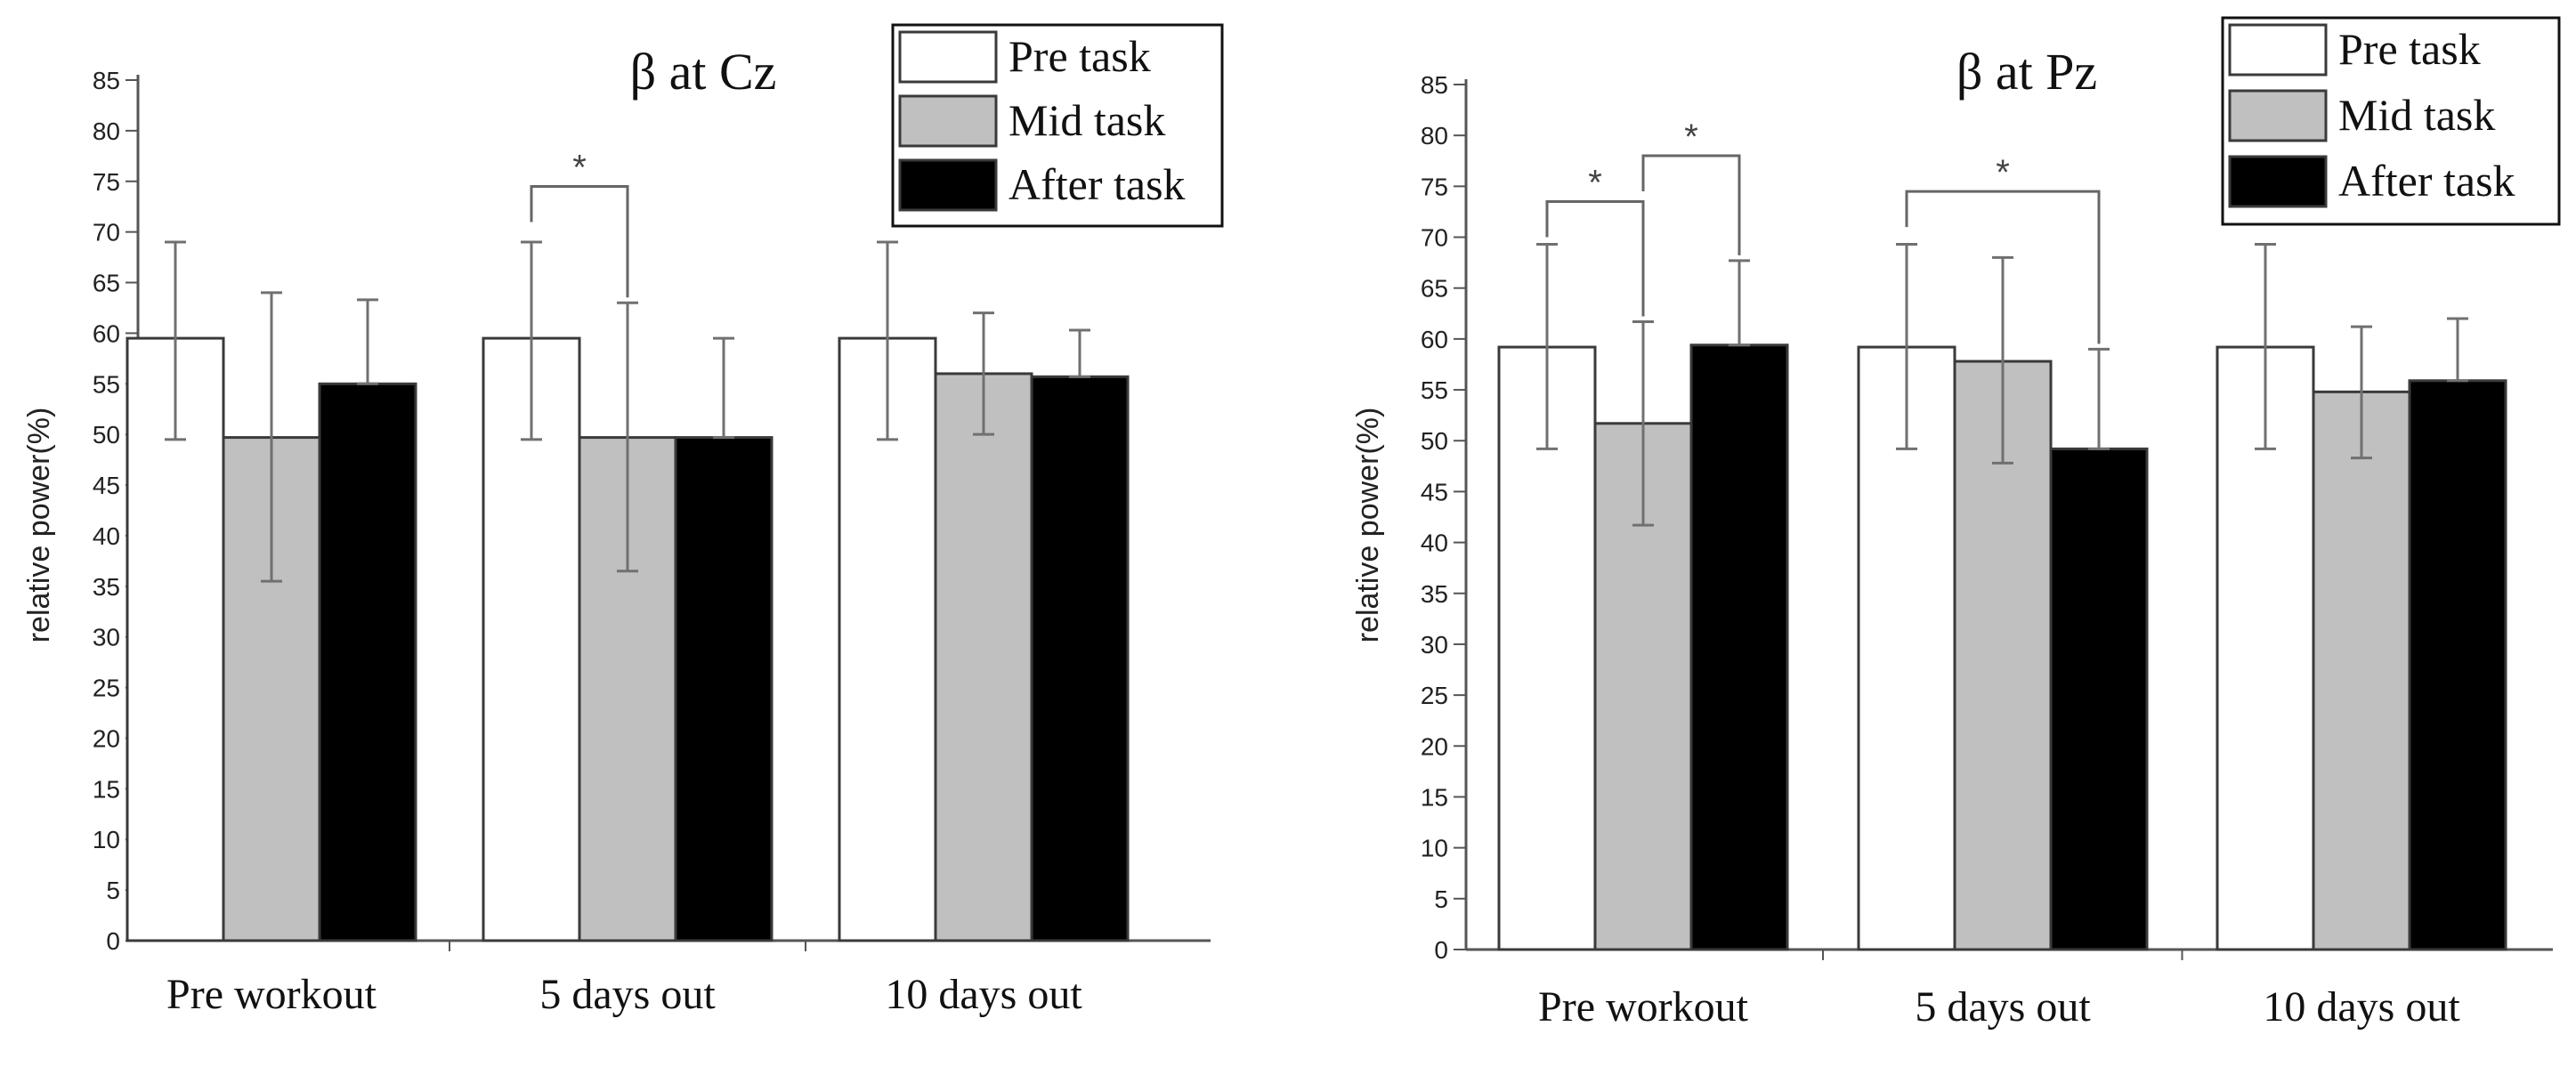 This screenshot has height=1067, width=2576. I want to click on bar-pre-task, so click(888, 639).